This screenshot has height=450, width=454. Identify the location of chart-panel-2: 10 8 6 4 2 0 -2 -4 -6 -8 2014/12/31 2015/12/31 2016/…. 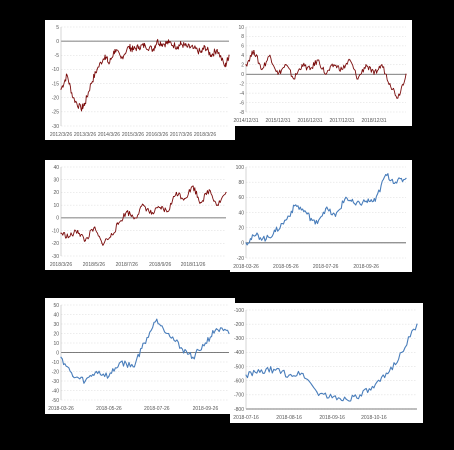
(321, 73).